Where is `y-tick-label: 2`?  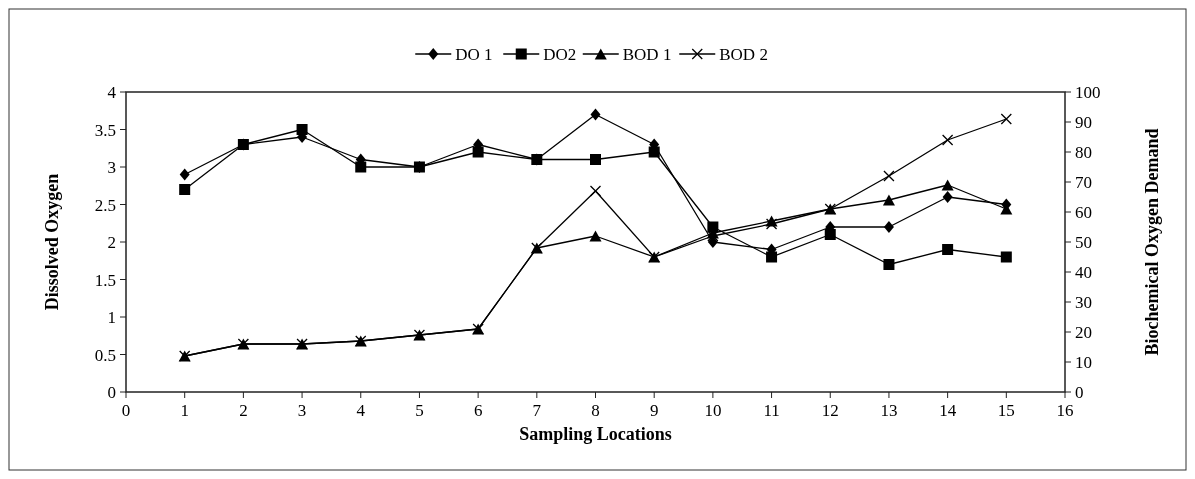 y-tick-label: 2 is located at coordinates (111, 242).